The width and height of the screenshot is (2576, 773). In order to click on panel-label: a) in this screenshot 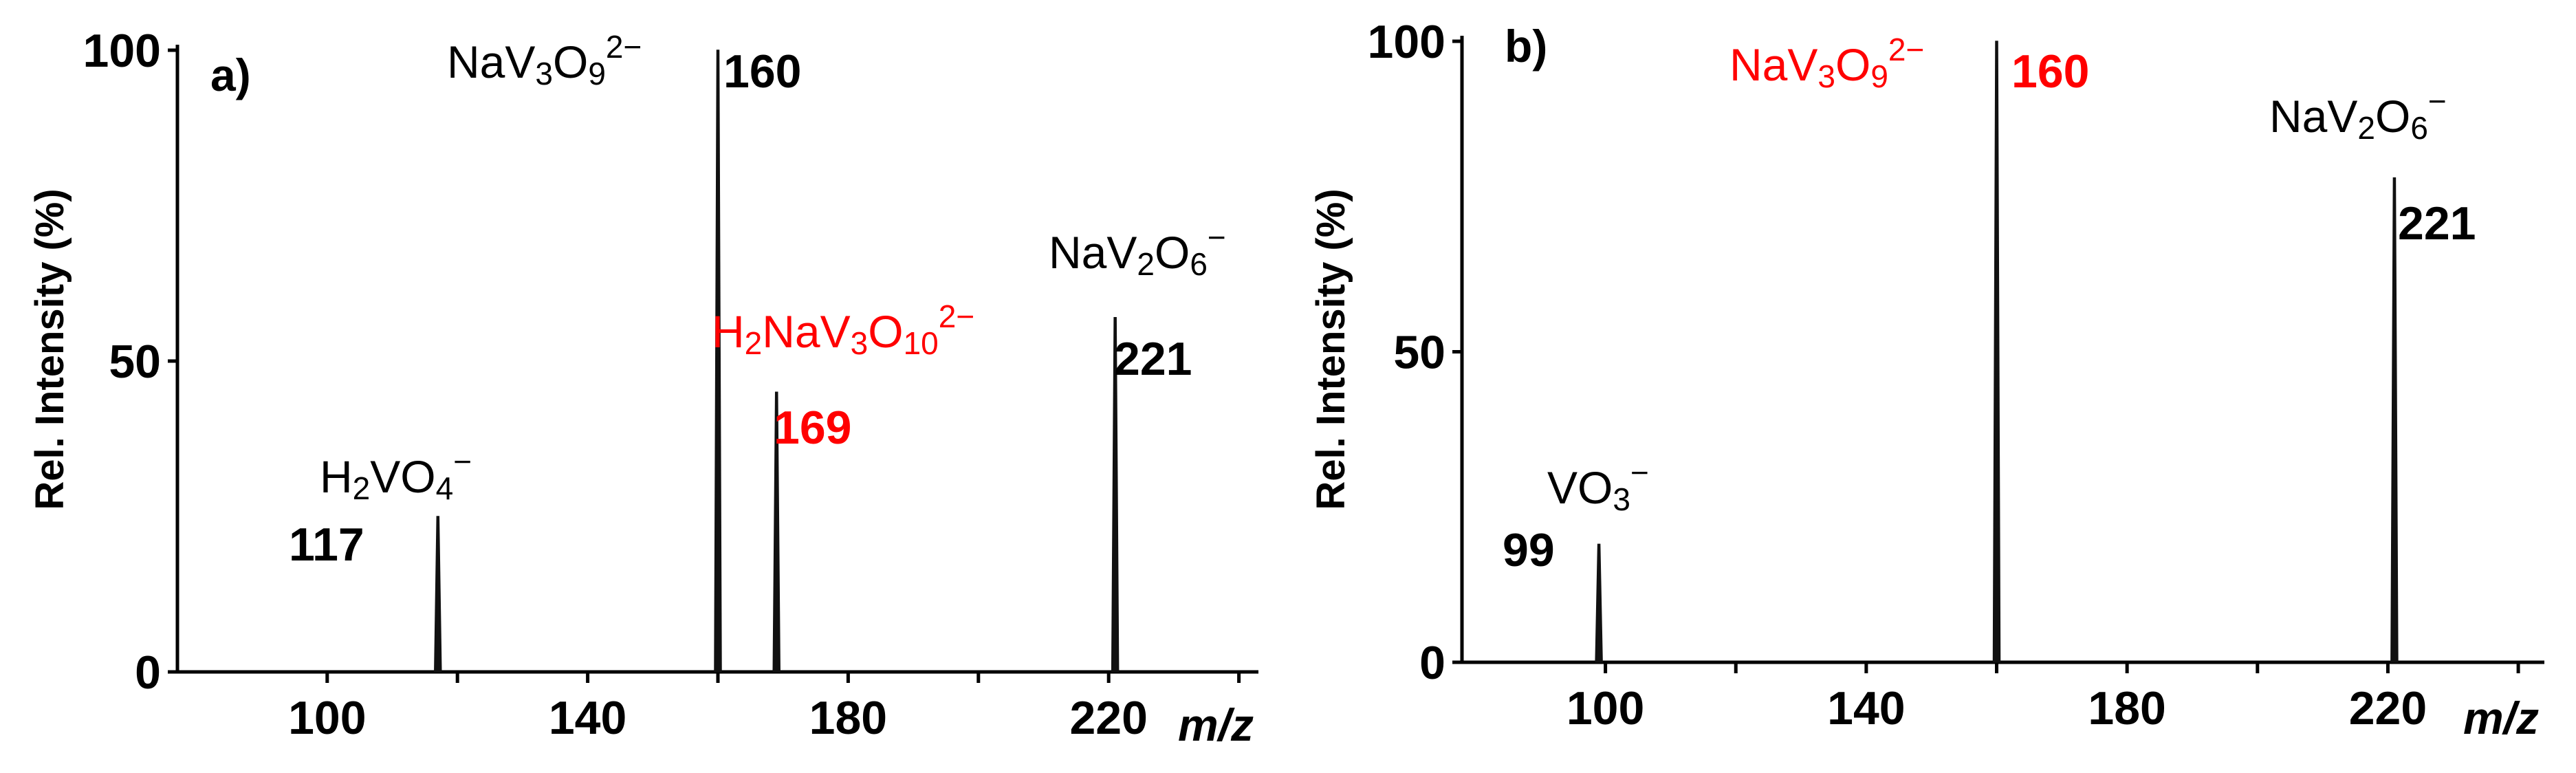, I will do `click(230, 75)`.